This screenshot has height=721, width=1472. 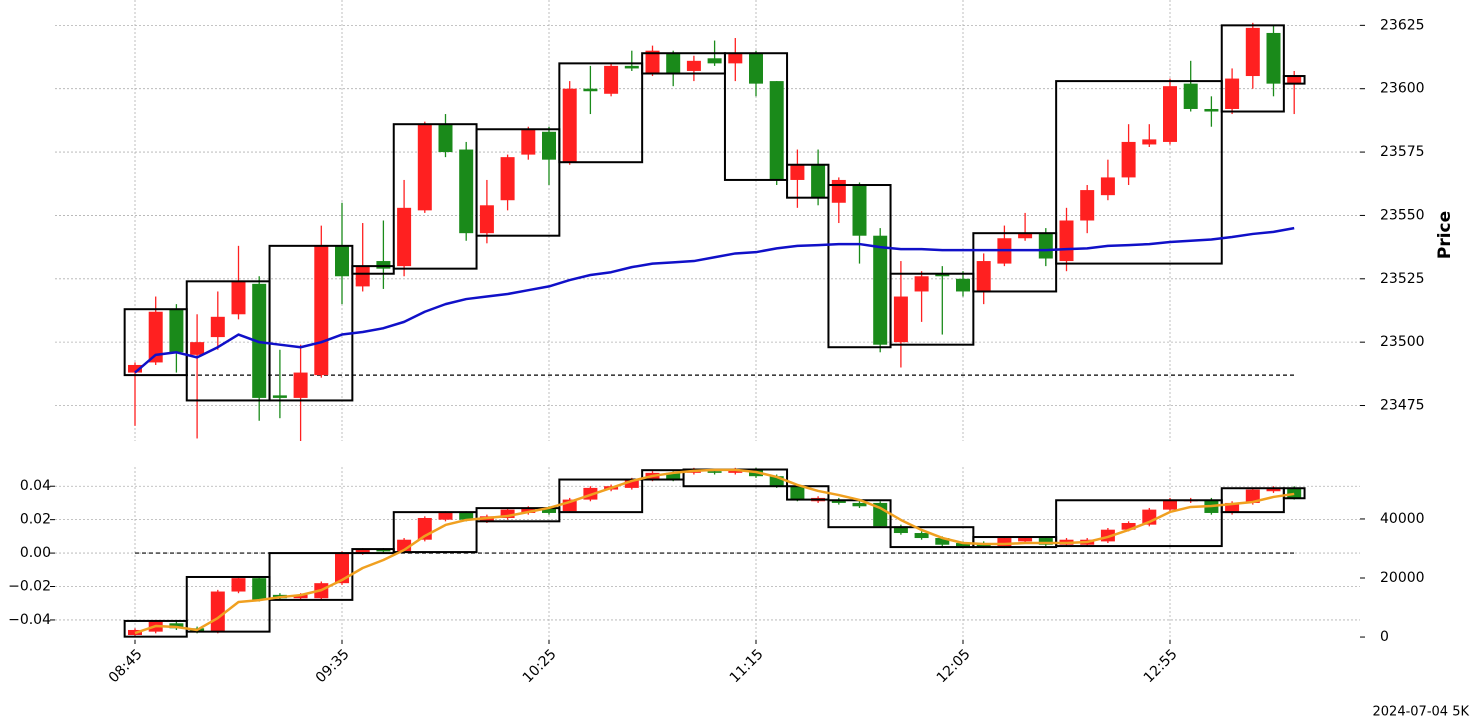 I want to click on y-tick-label: 23475, so click(x=1402, y=406).